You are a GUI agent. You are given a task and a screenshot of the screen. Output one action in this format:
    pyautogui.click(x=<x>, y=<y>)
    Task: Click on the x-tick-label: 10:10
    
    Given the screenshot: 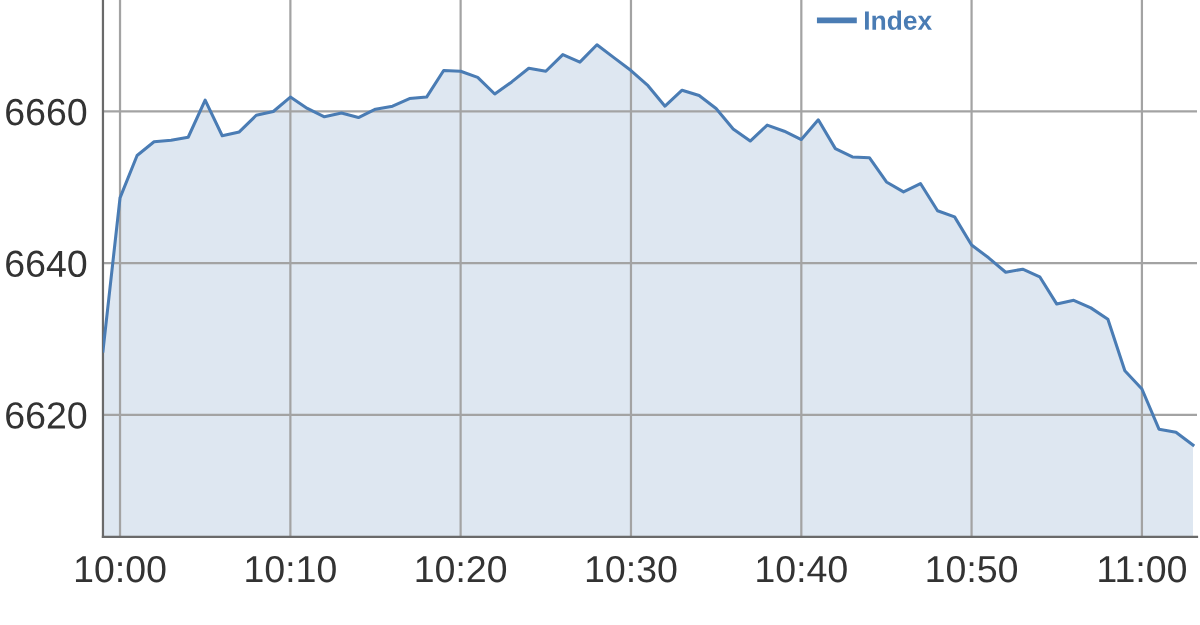 What is the action you would take?
    pyautogui.click(x=291, y=569)
    